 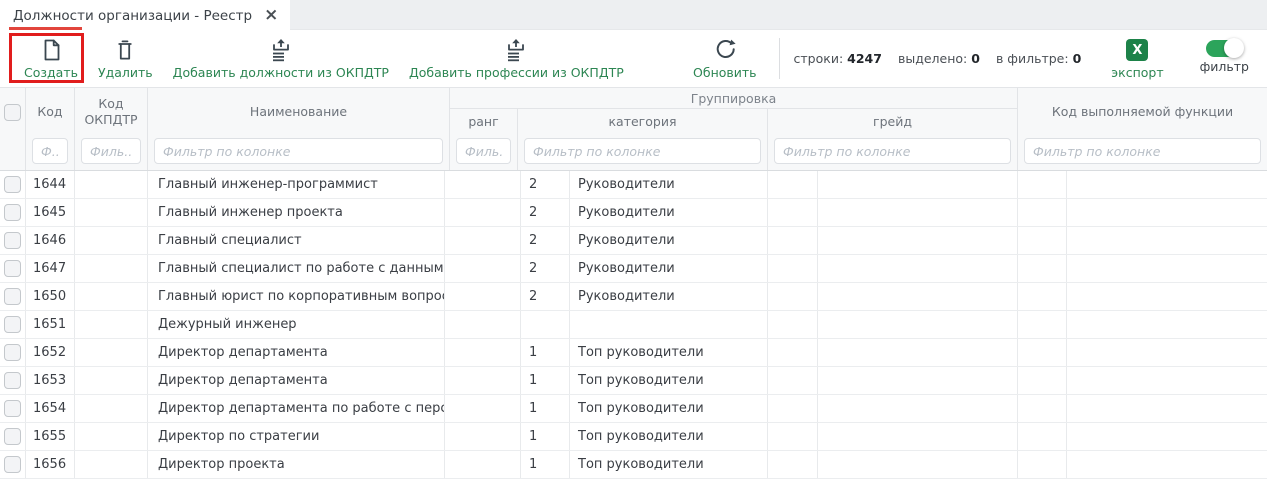 What do you see at coordinates (50, 240) in the screenshot?
I see `cell-code: 1646` at bounding box center [50, 240].